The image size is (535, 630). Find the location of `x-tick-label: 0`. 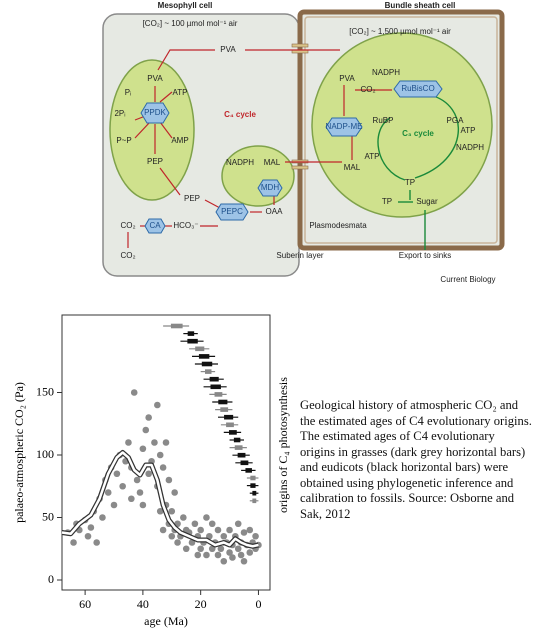

x-tick-label: 0 is located at coordinates (258, 604).